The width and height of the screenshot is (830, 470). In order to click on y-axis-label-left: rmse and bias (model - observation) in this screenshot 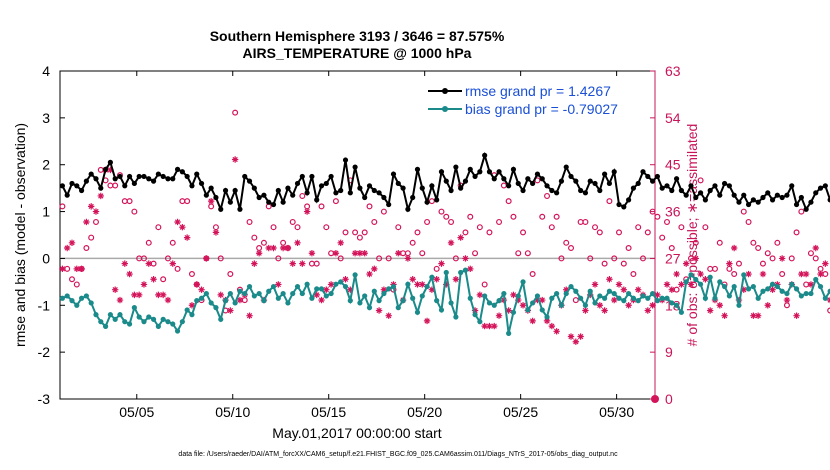, I will do `click(20, 235)`.